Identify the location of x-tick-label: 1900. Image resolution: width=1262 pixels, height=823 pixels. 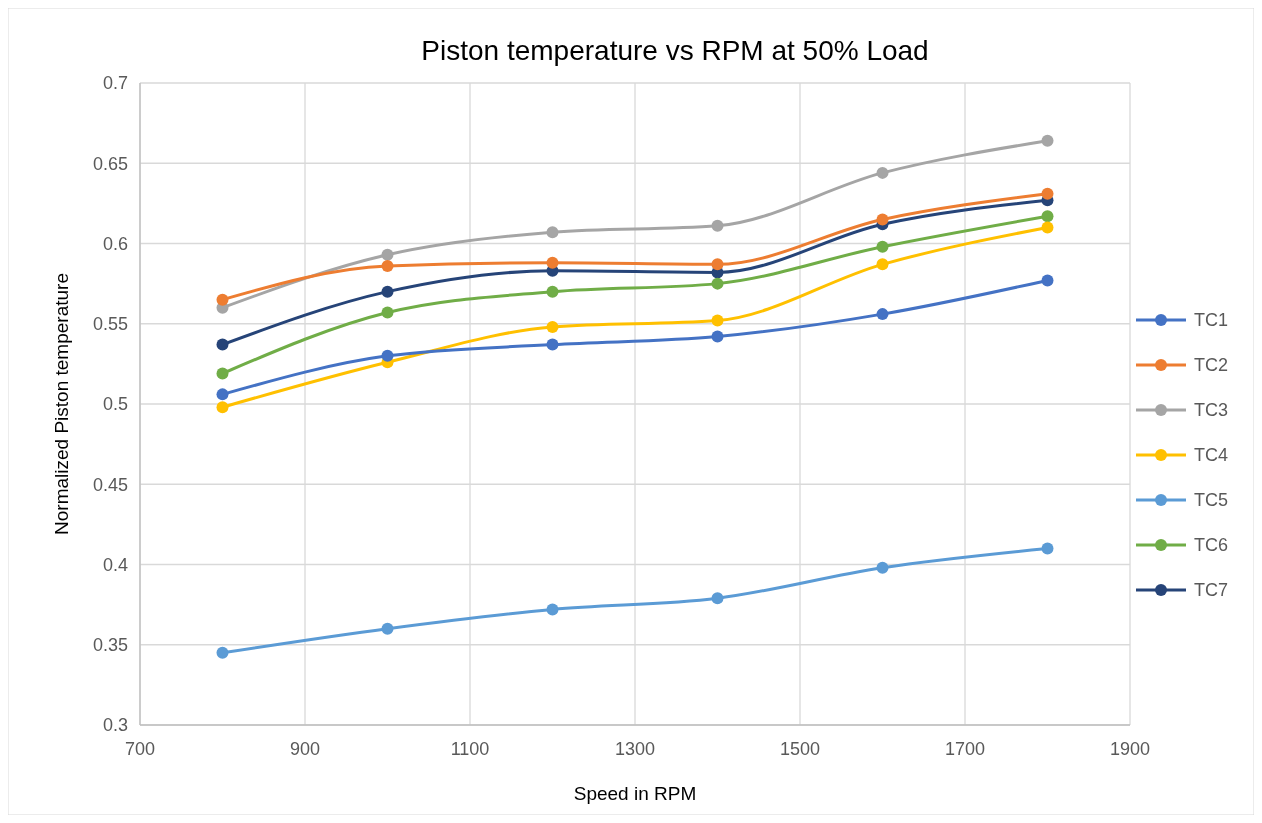
(1130, 749).